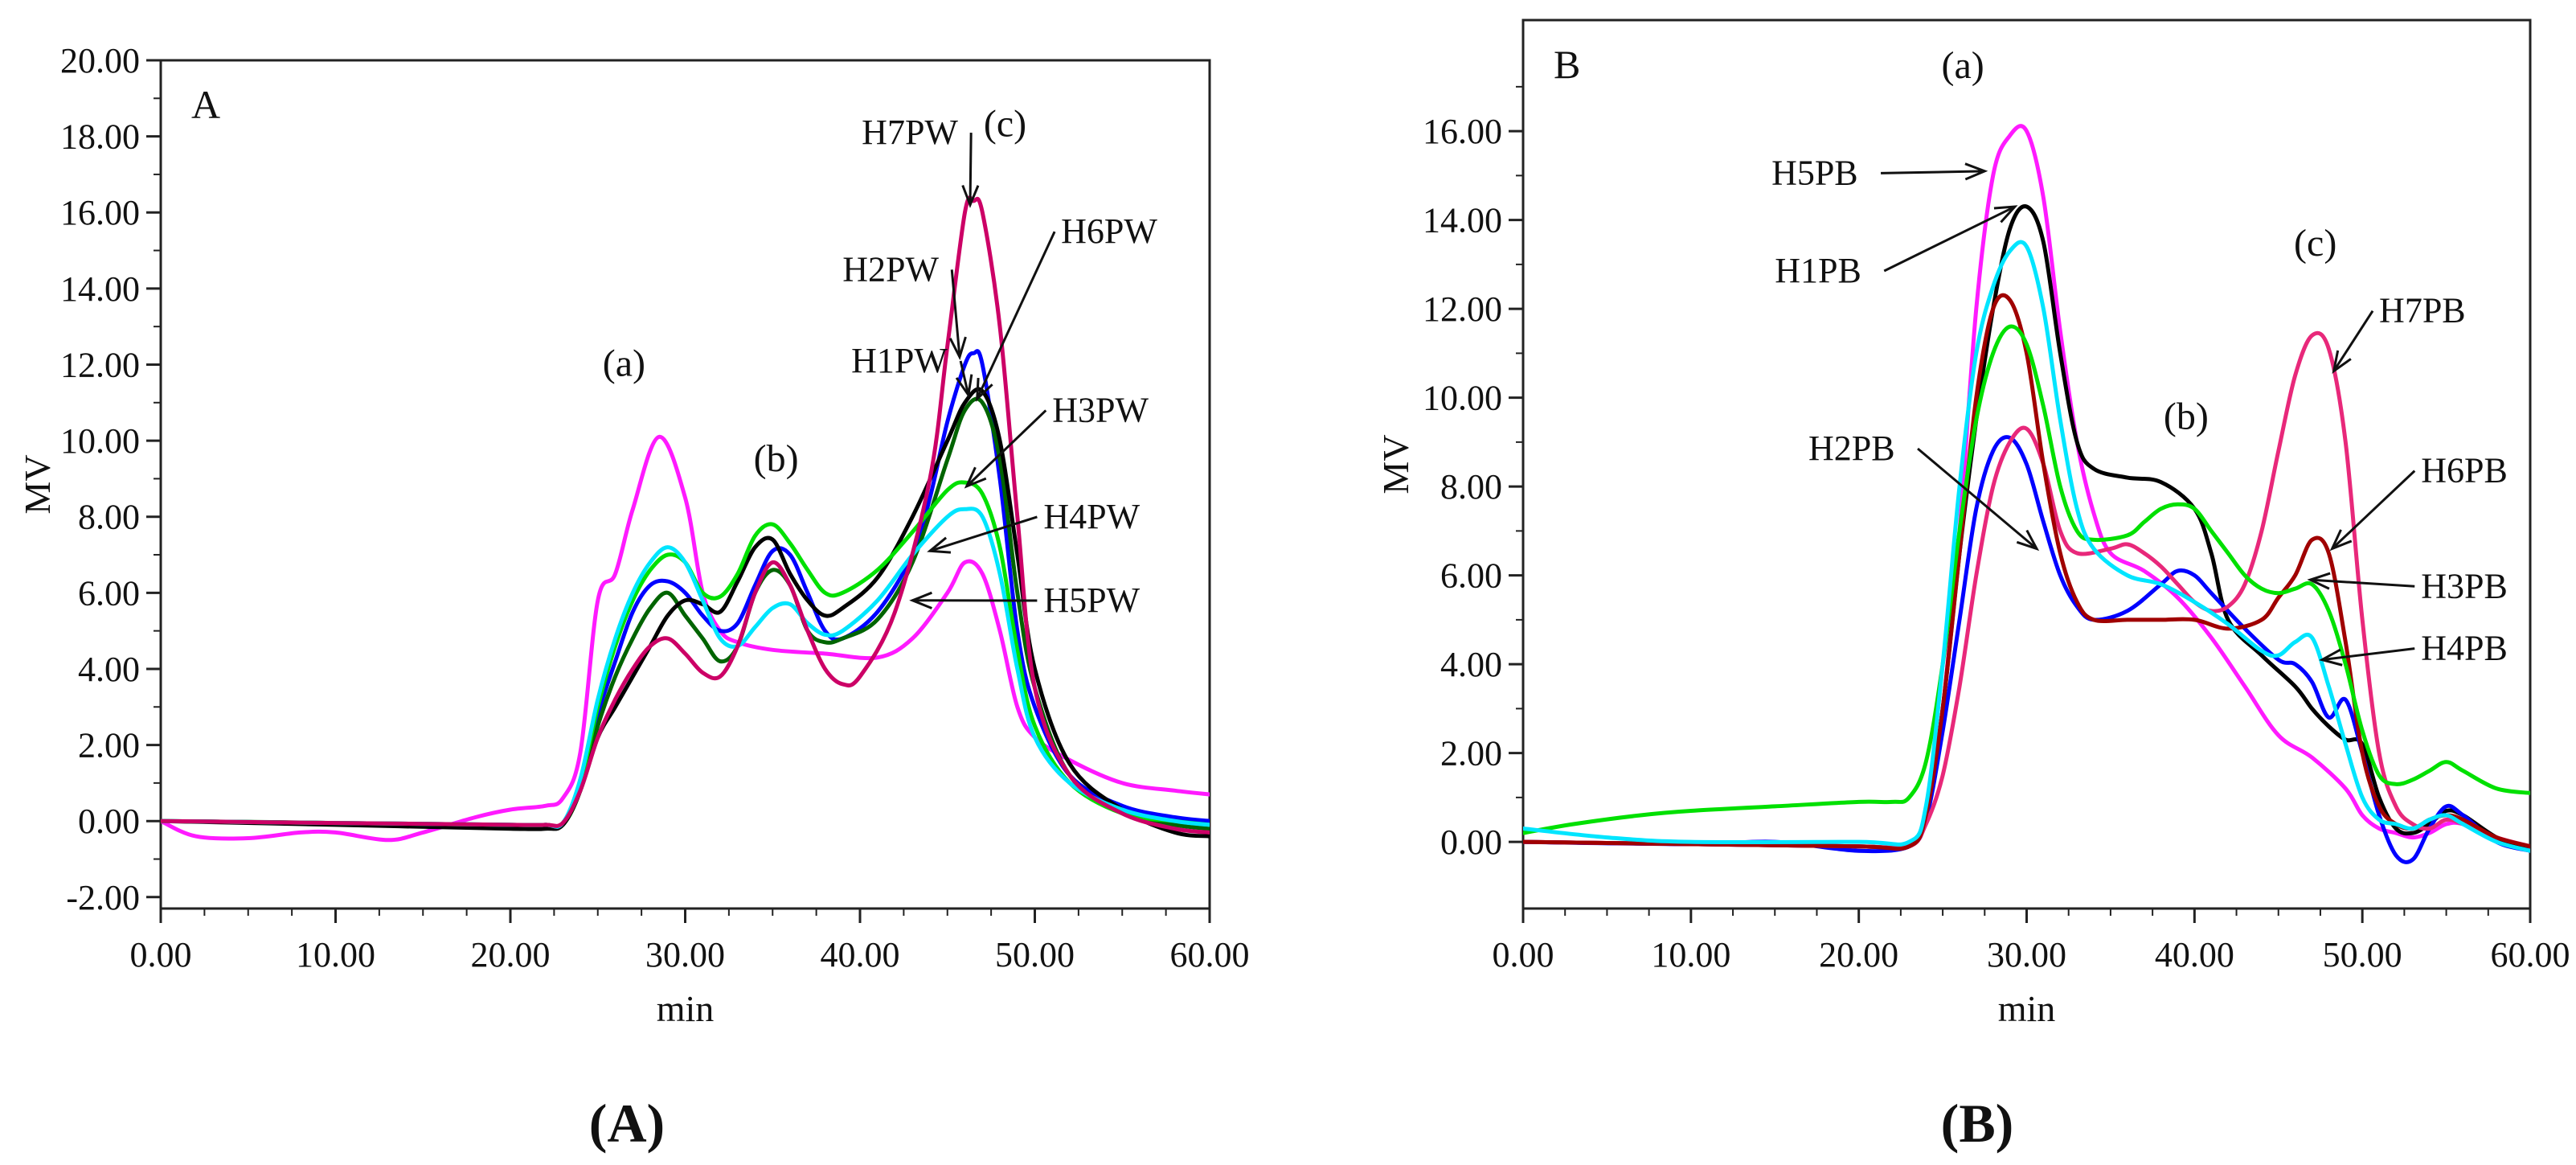 The height and width of the screenshot is (1165, 2576). What do you see at coordinates (1818, 270) in the screenshot?
I see `series-annotation-label: H1PB` at bounding box center [1818, 270].